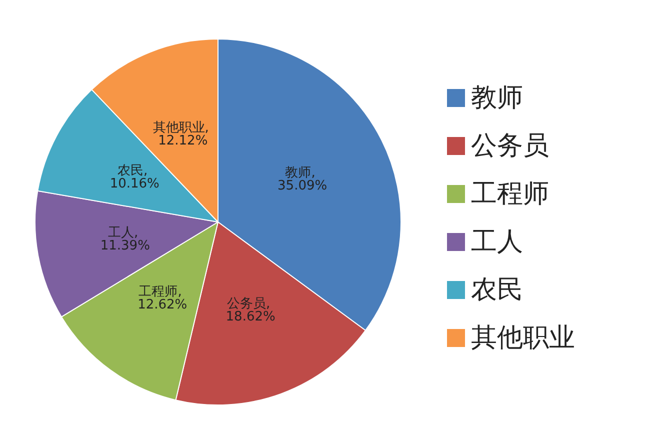 The image size is (660, 446). Describe the element at coordinates (125, 240) in the screenshot. I see `data-label: 工人, 11.39%` at that location.